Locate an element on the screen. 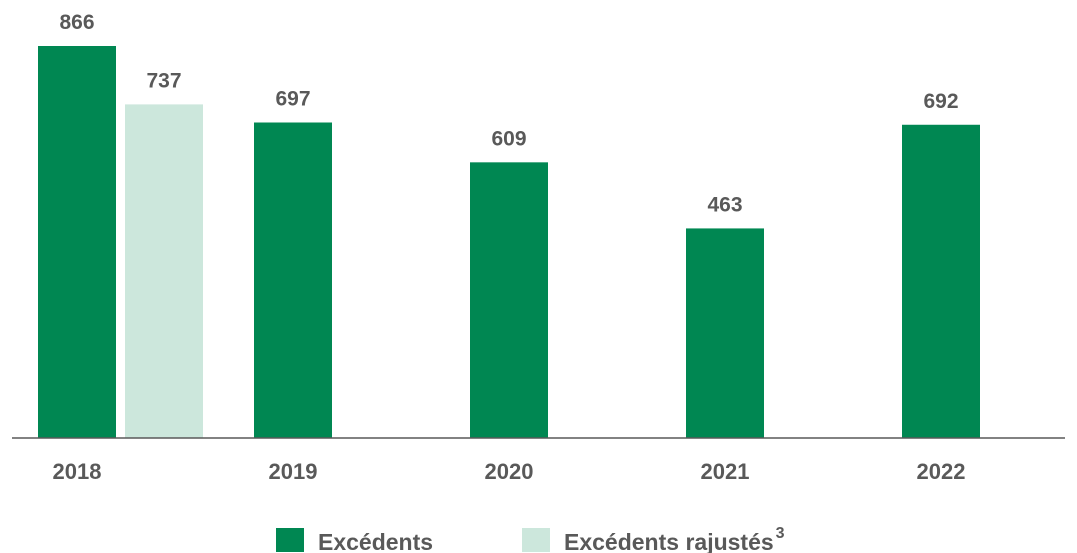 The image size is (1077, 553). bar-2021-excedents is located at coordinates (725, 333).